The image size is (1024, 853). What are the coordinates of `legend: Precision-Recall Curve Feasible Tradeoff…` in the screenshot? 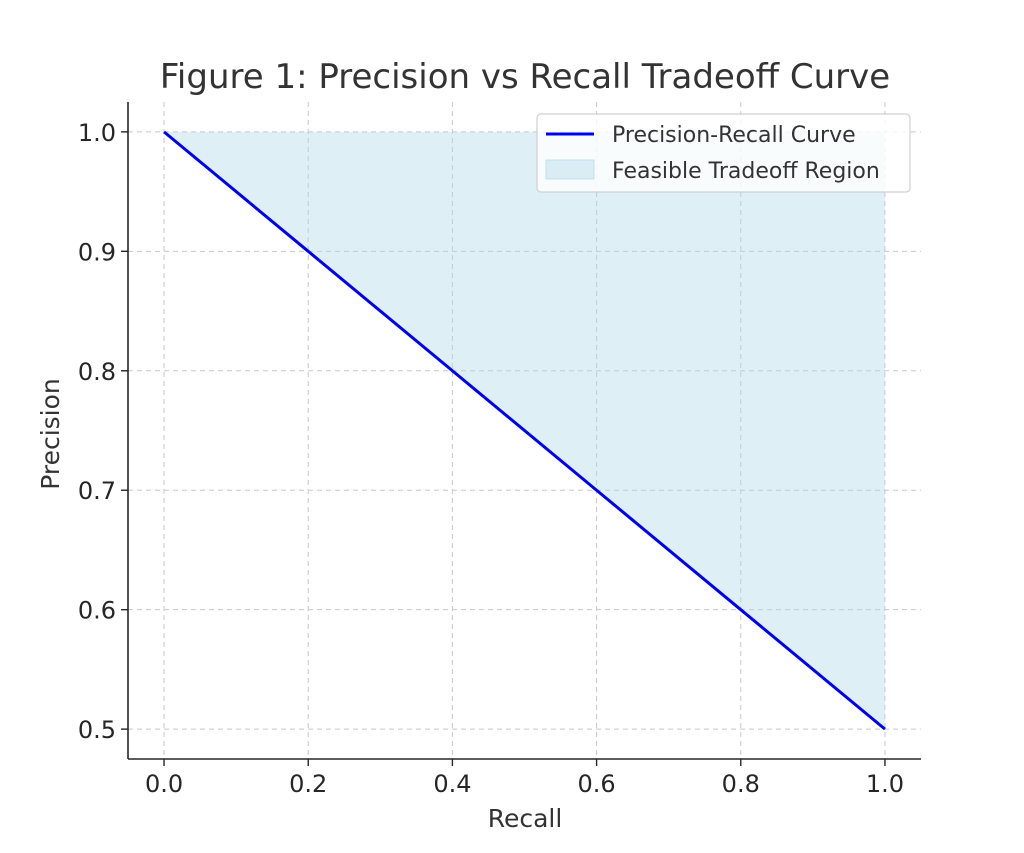 It's located at (723, 153).